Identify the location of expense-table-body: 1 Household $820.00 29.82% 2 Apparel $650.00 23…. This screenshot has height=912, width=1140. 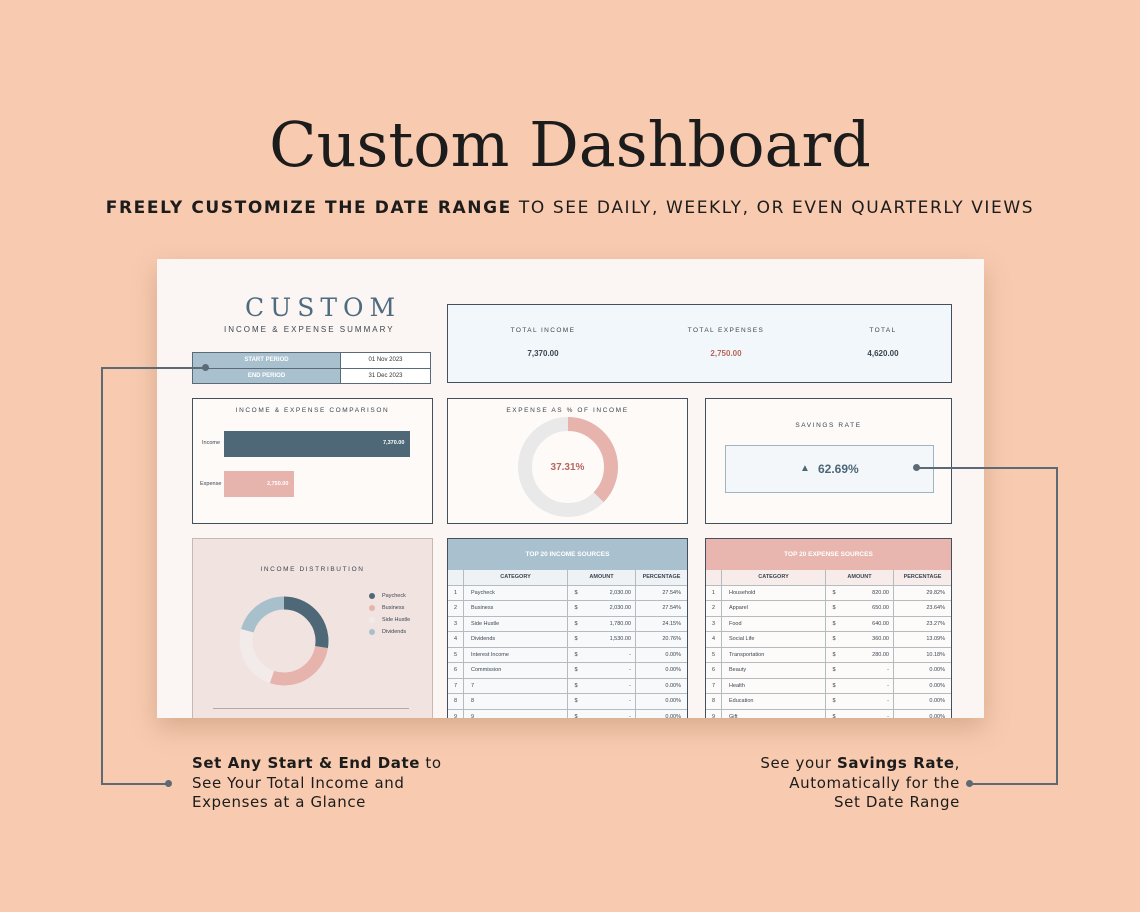
(828, 652).